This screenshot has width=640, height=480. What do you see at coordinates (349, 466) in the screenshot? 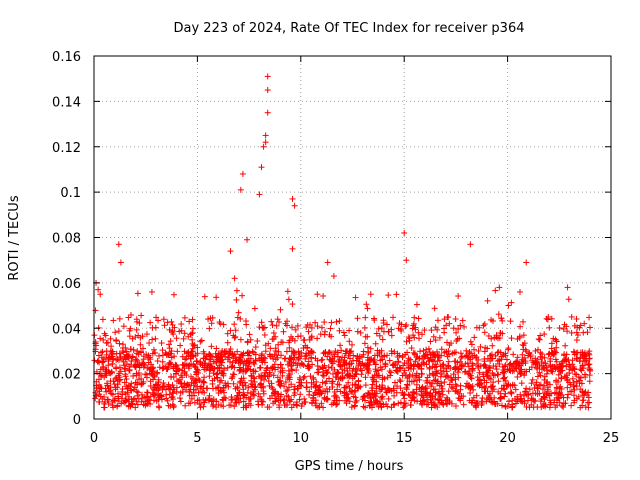
I see `x-axis-title: GPS time / hours` at bounding box center [349, 466].